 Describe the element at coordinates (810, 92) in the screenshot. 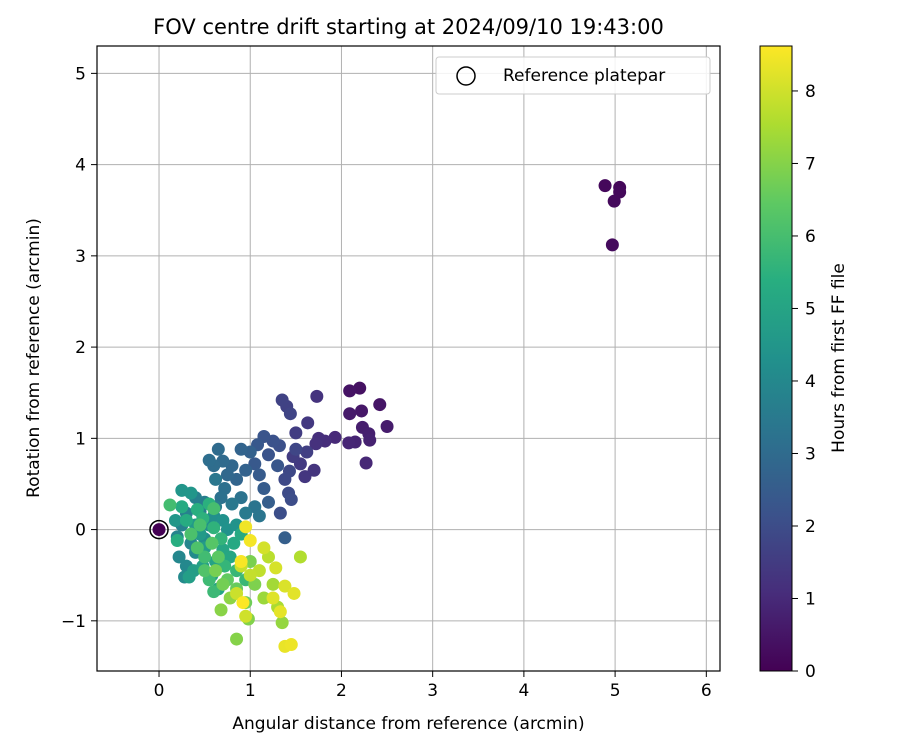

I see `colorbar-tick-label: 8` at that location.